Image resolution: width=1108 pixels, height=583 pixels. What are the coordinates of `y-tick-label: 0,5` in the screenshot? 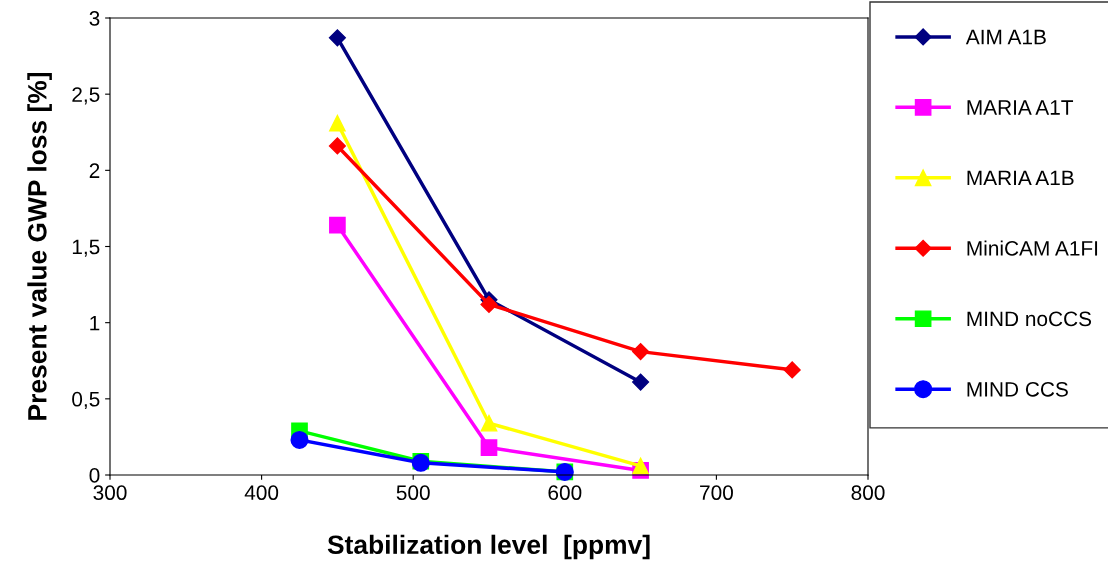 It's located at (86, 400).